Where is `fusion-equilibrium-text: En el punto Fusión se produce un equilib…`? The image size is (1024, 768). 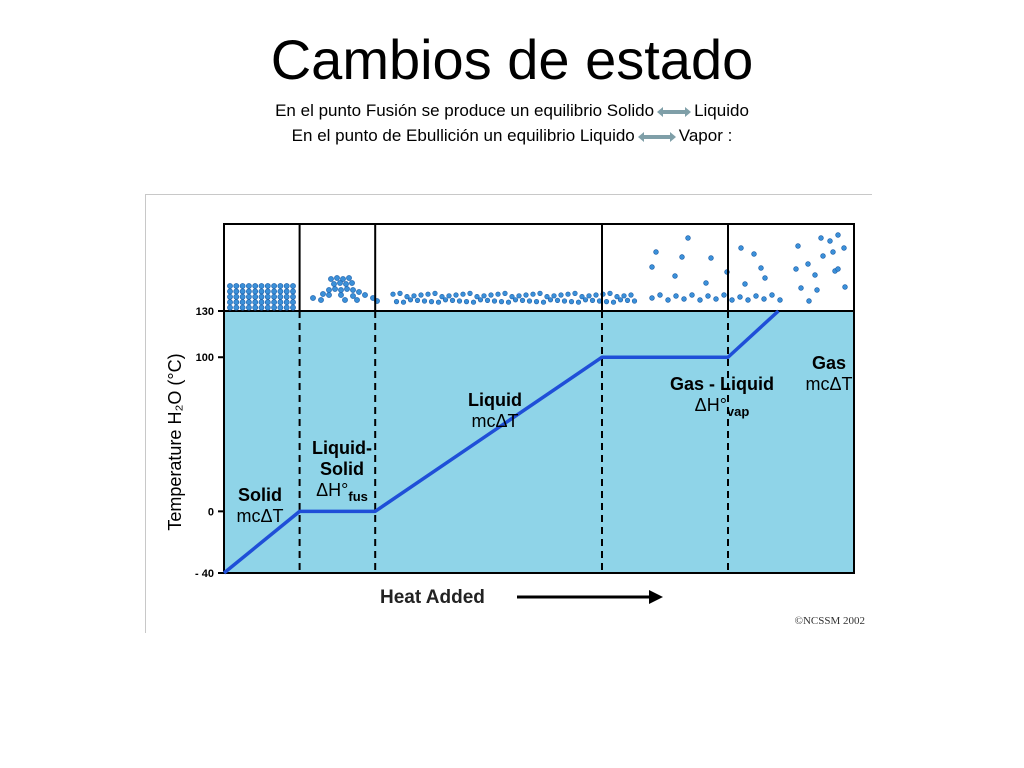 fusion-equilibrium-text: En el punto Fusión se produce un equilib… is located at coordinates (512, 111).